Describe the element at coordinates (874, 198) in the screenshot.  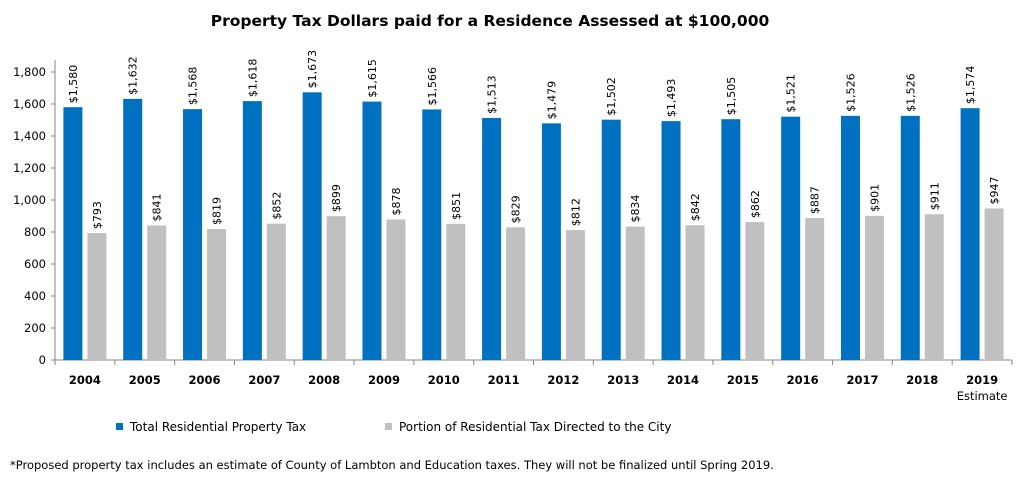
I see `data-label-city-portion: $901` at that location.